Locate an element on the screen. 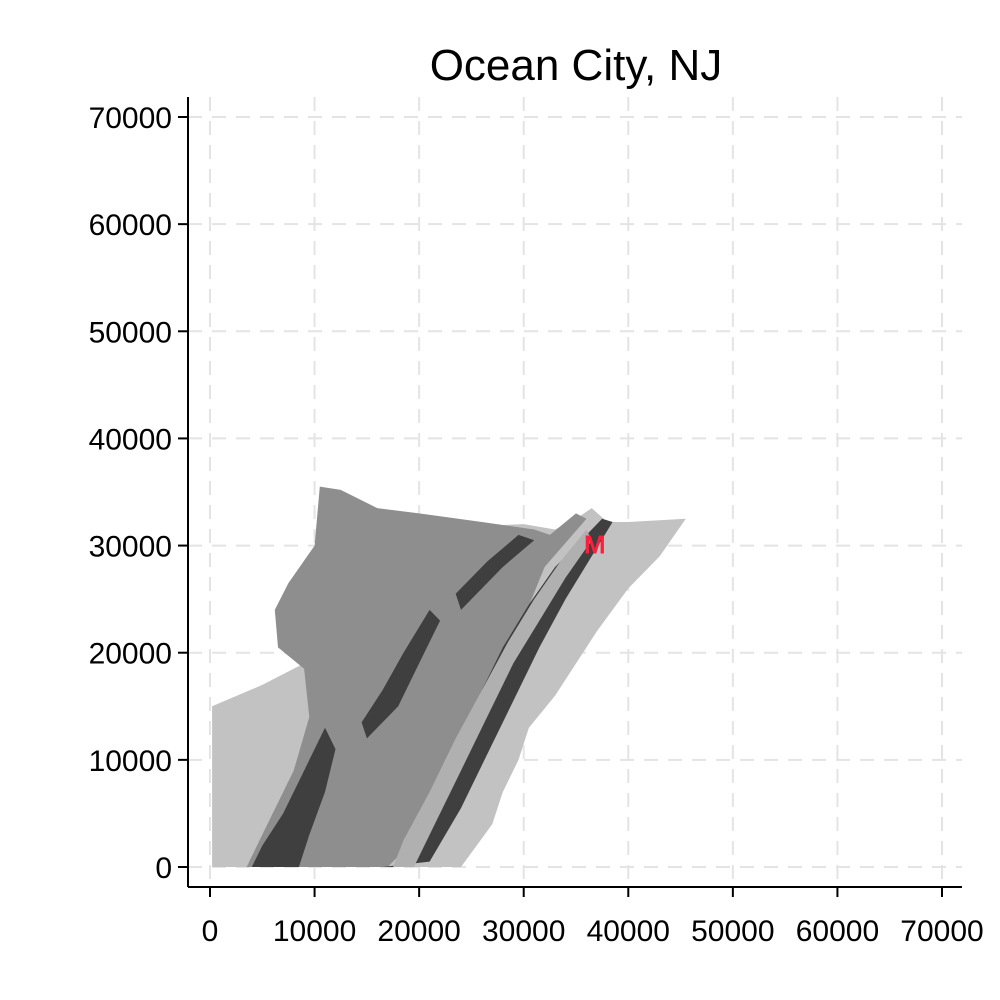 The image size is (1000, 1000). x-tick-label: 0 is located at coordinates (210, 931).